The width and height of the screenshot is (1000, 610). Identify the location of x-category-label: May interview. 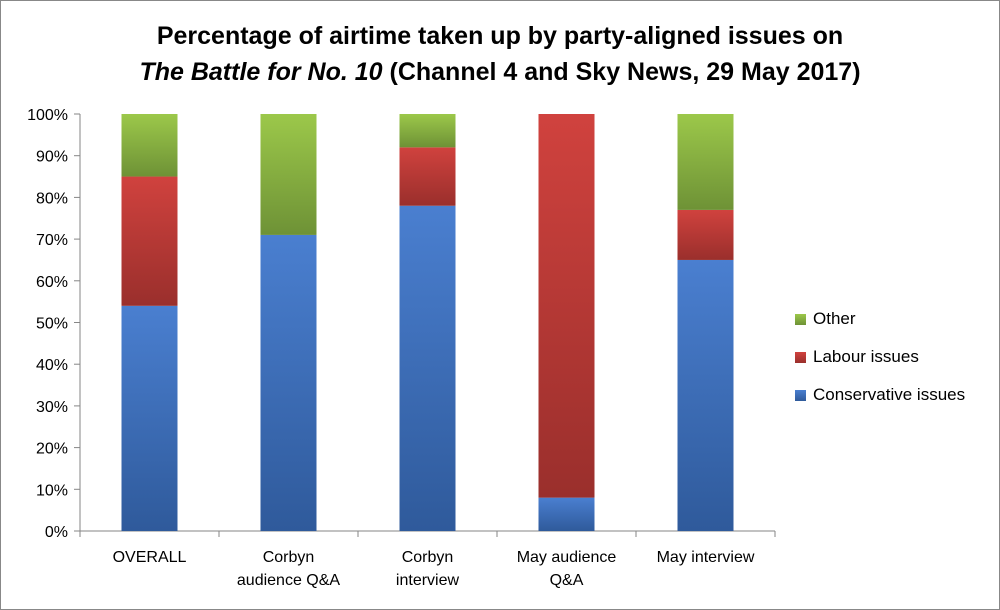
(706, 557).